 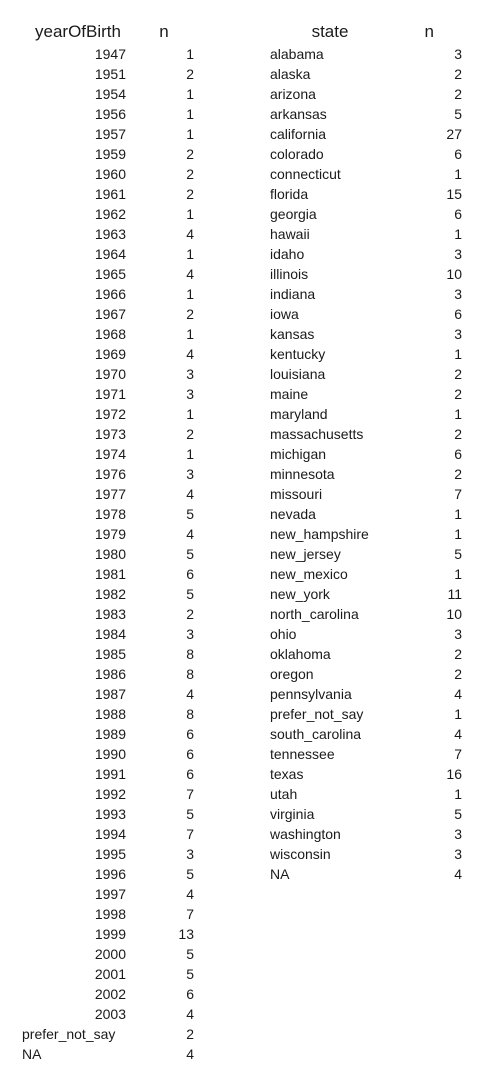 I want to click on year-row: 1995 3, so click(x=108, y=854).